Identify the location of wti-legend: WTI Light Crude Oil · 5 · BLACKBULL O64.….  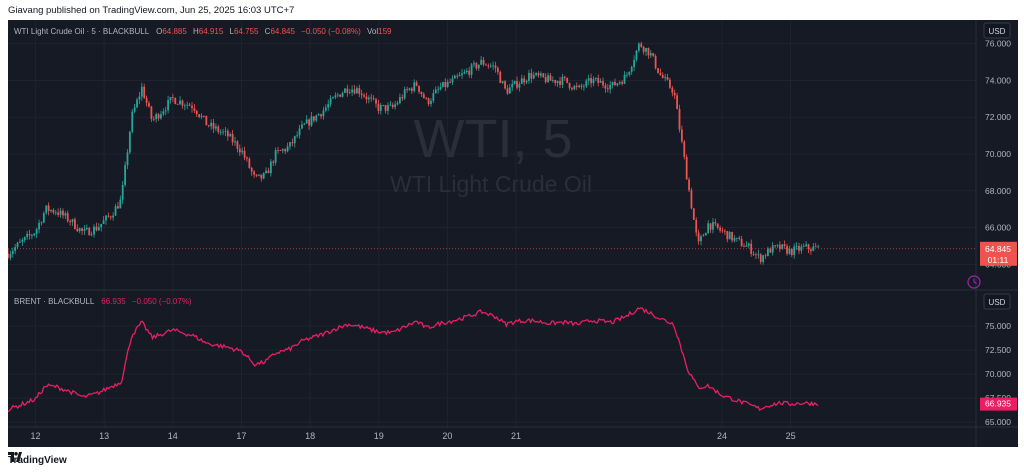
(203, 31).